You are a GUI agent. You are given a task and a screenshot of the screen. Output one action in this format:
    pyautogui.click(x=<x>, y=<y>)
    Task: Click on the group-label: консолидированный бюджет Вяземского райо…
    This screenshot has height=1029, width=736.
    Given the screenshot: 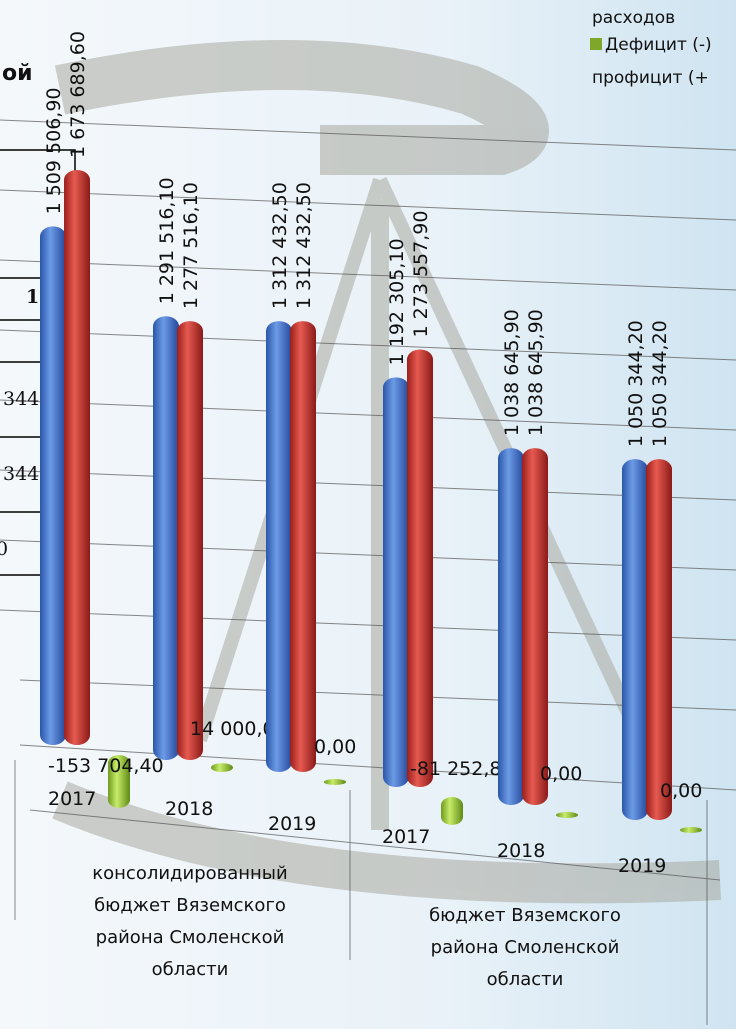 What is the action you would take?
    pyautogui.click(x=190, y=921)
    